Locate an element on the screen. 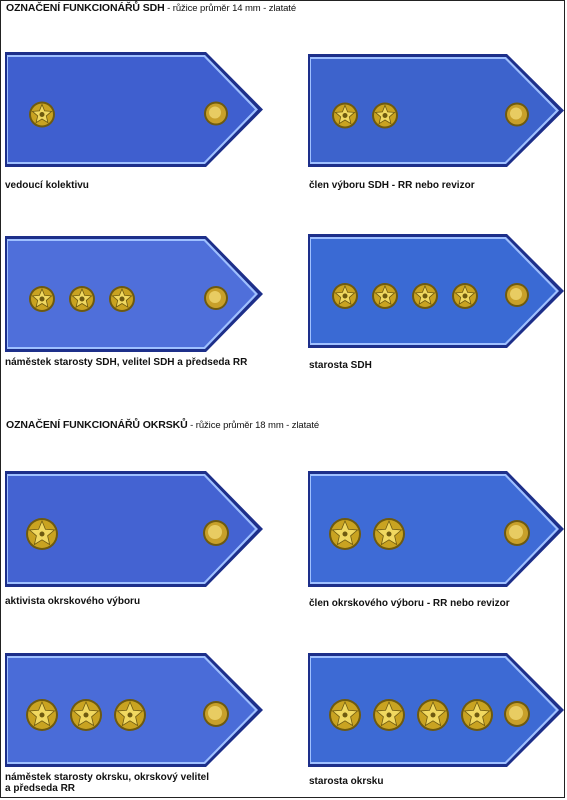 Image resolution: width=567 pixels, height=800 pixels. section-title: OZNAČENÍ FUNKCIONÁŘŮ OKRSKŮ is located at coordinates (97, 425).